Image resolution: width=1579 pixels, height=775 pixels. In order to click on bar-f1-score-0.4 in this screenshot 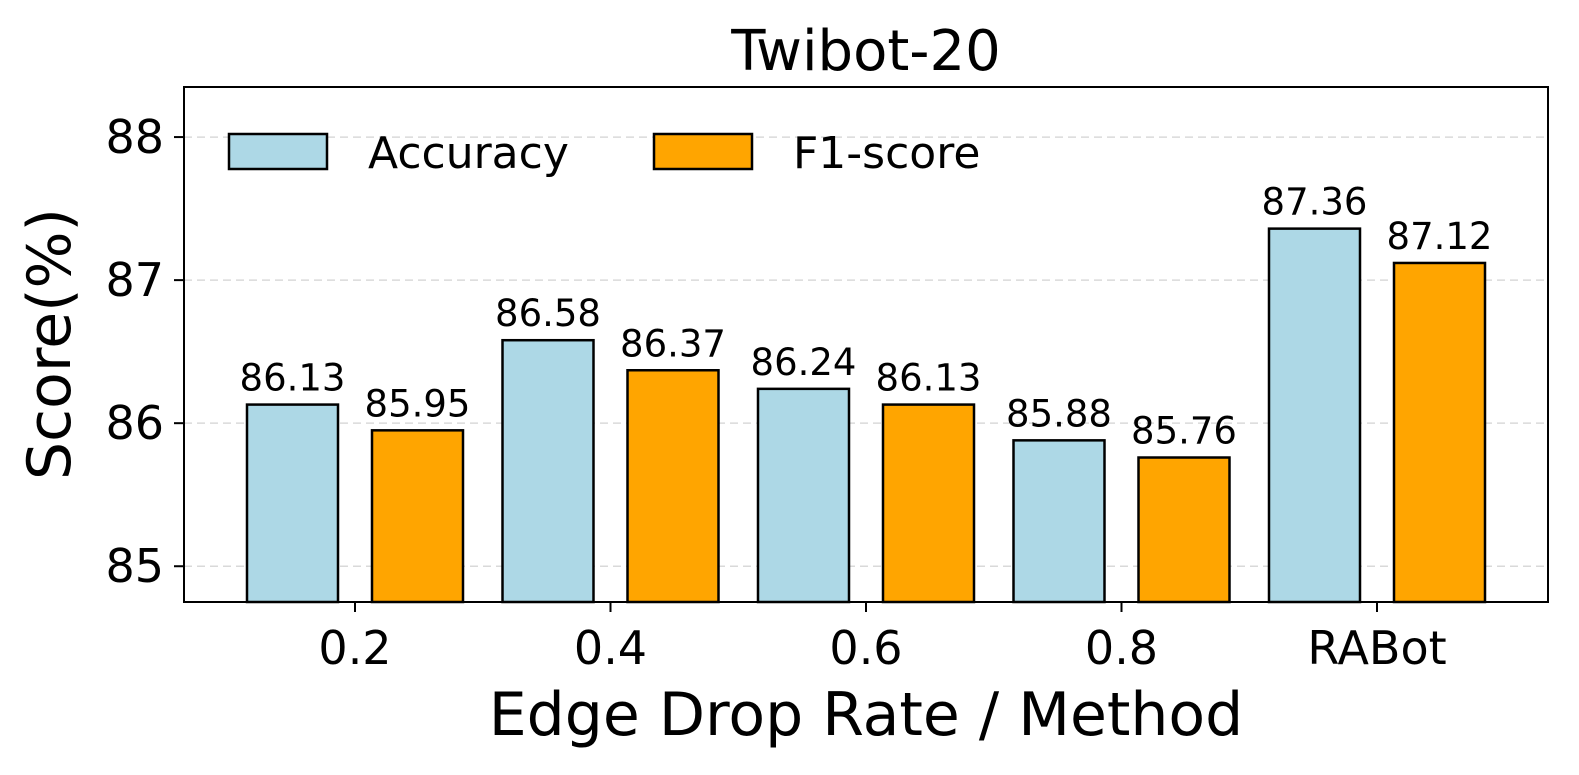, I will do `click(673, 486)`.